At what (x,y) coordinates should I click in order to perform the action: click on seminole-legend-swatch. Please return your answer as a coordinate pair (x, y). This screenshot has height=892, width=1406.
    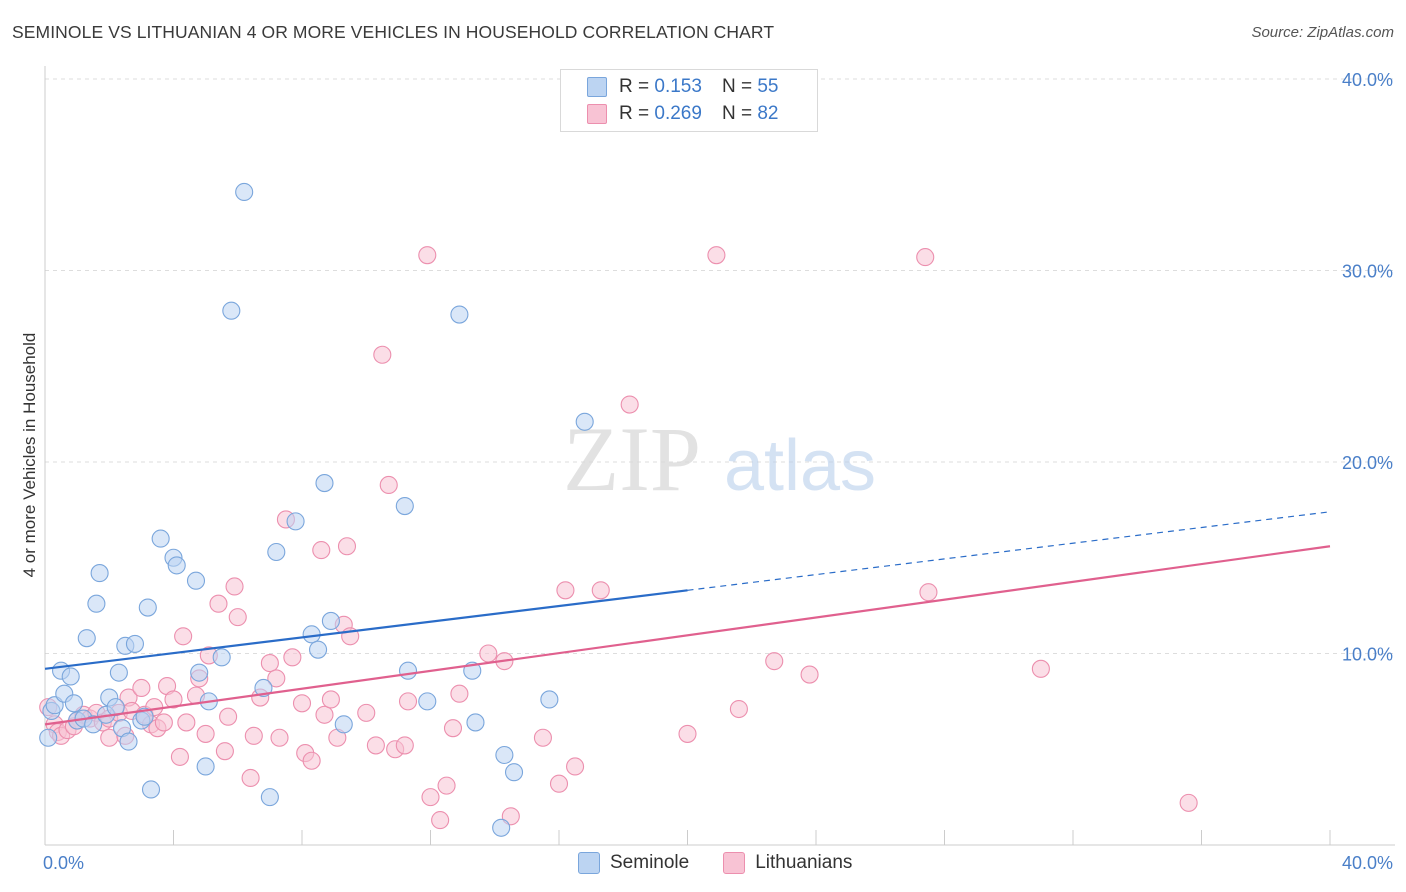
    Looking at the image, I should click on (589, 863).